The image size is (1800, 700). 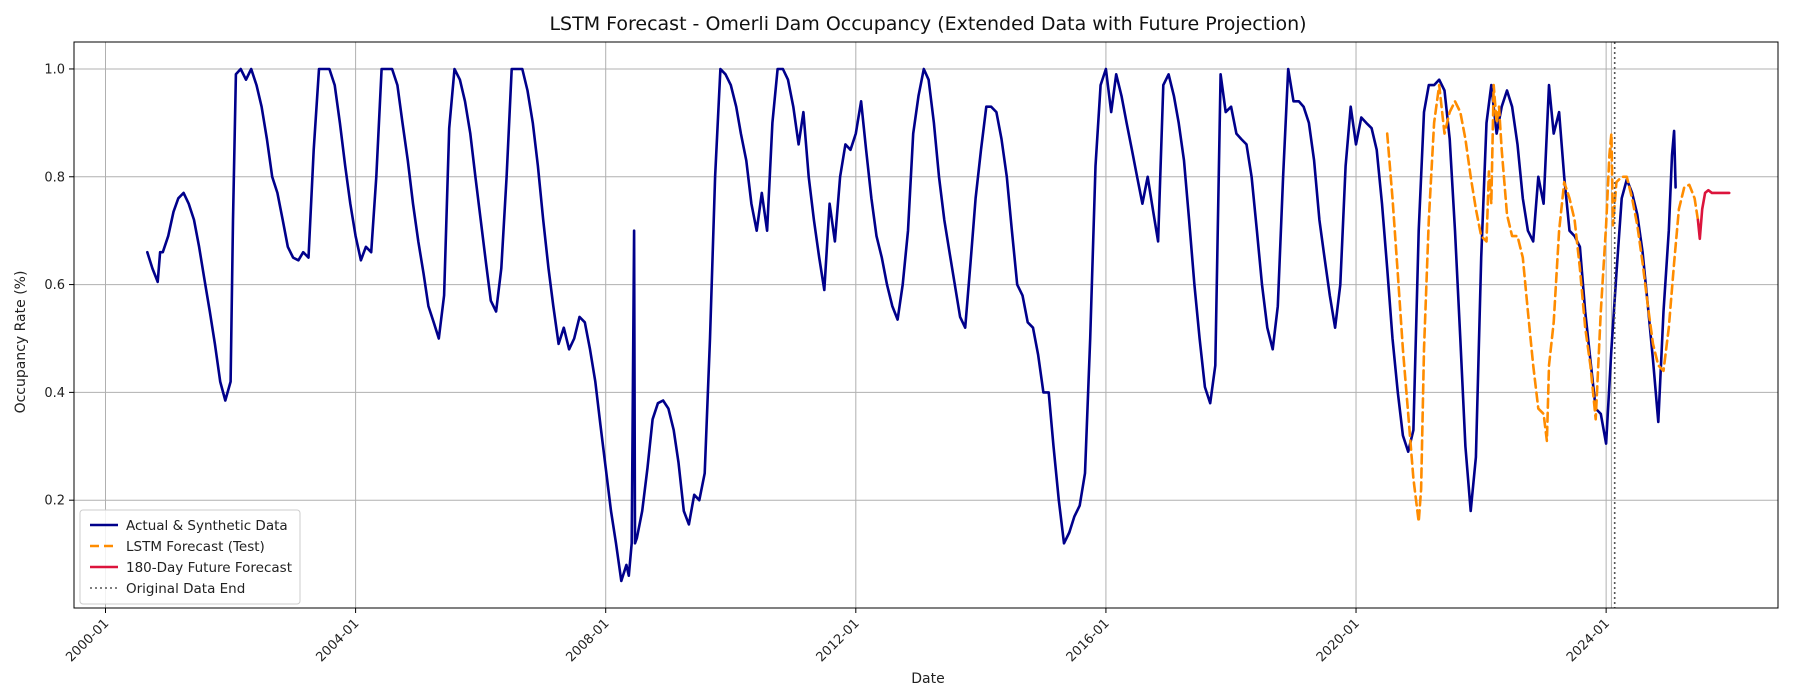 I want to click on y-tick-label: 0.6, so click(x=54, y=285).